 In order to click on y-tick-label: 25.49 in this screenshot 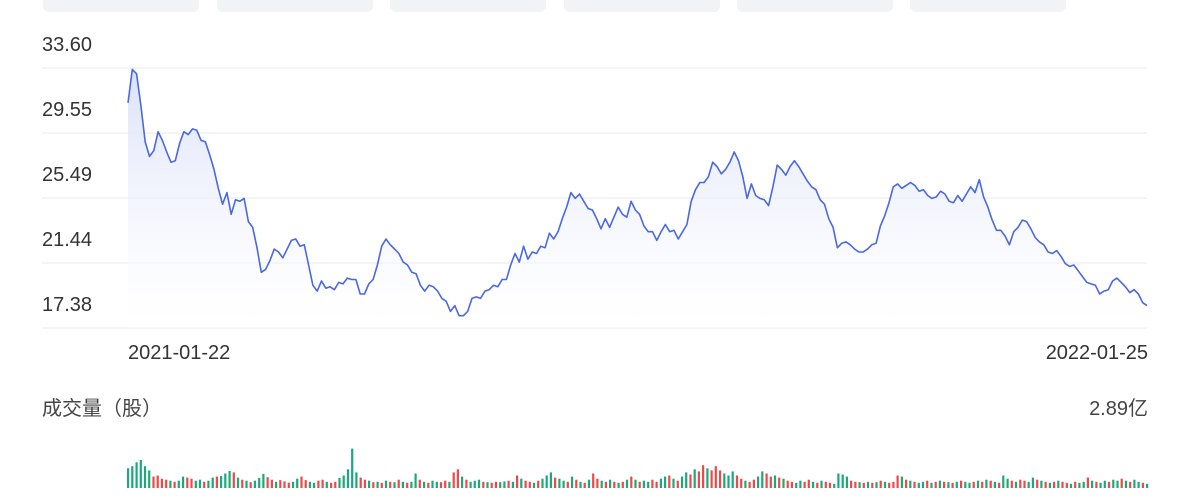, I will do `click(67, 175)`.